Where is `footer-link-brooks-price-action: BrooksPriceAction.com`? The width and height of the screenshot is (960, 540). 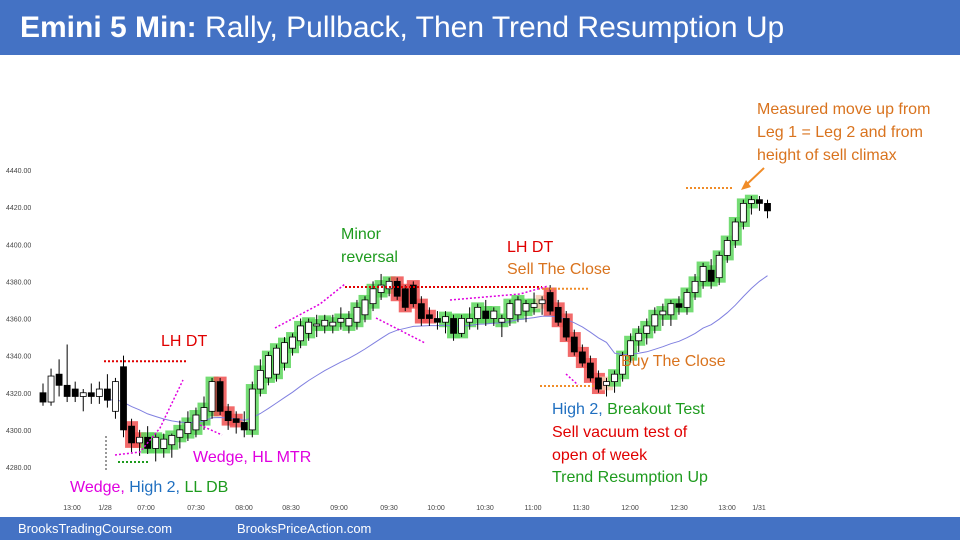
footer-link-brooks-price-action: BrooksPriceAction.com is located at coordinates (304, 528).